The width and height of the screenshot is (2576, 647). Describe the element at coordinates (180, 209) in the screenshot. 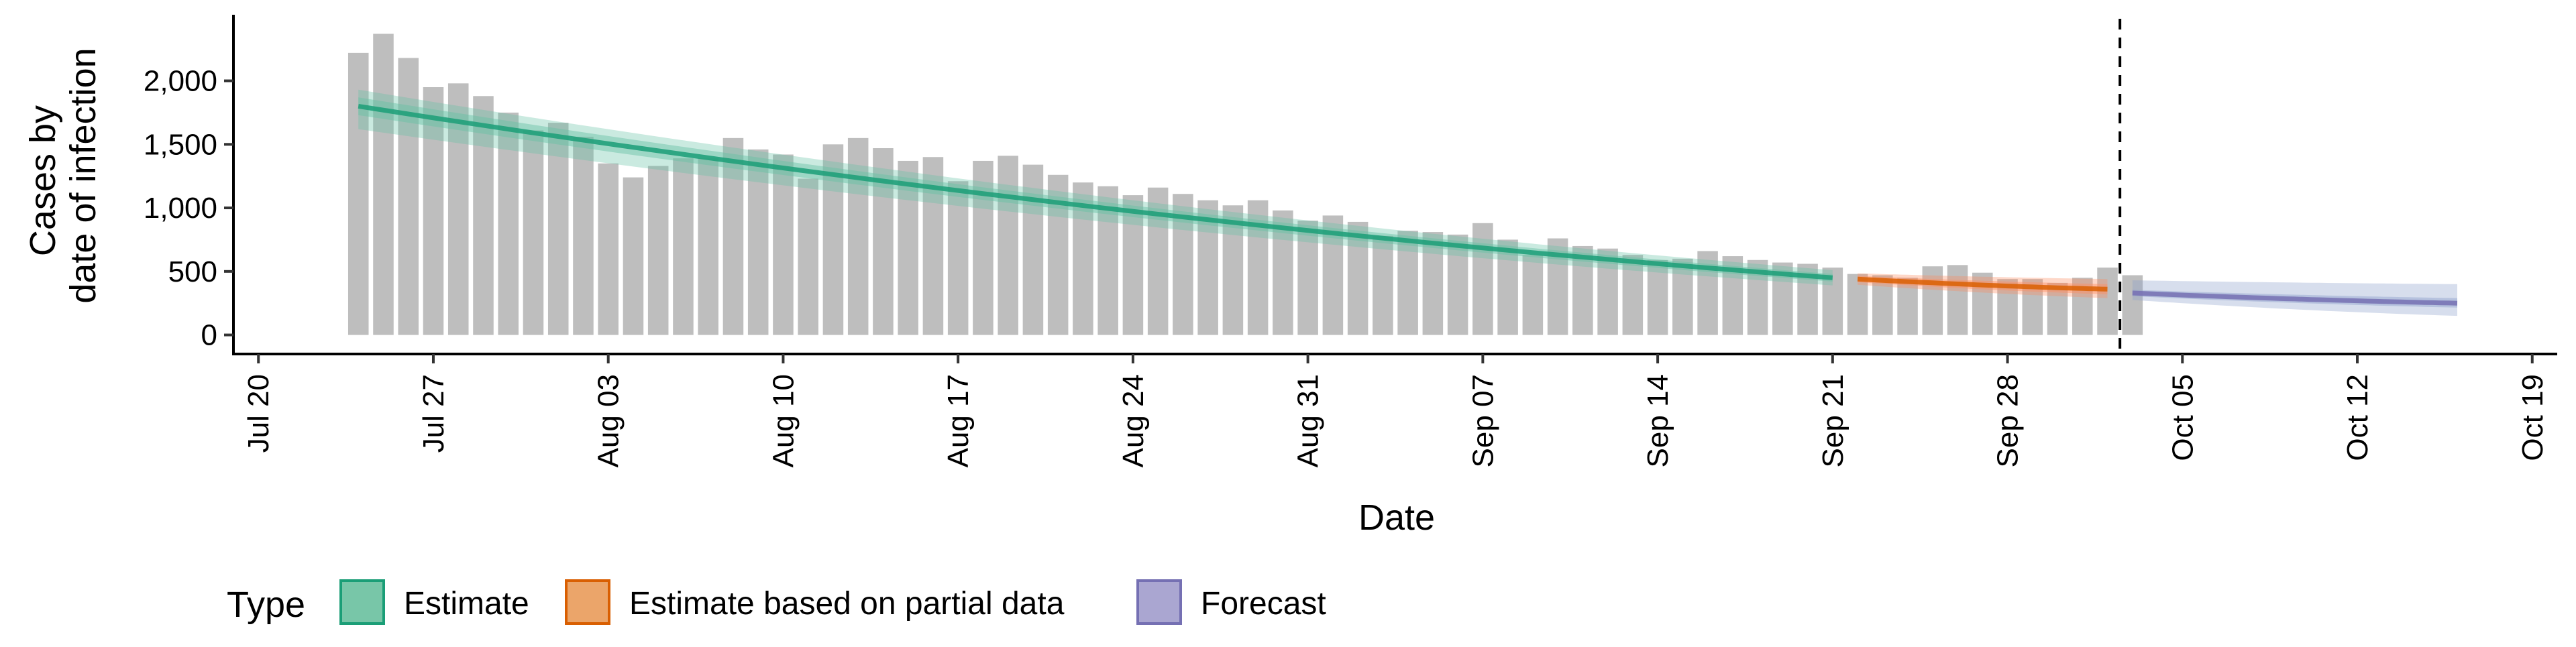

I see `y-tick-label: 1,000` at that location.